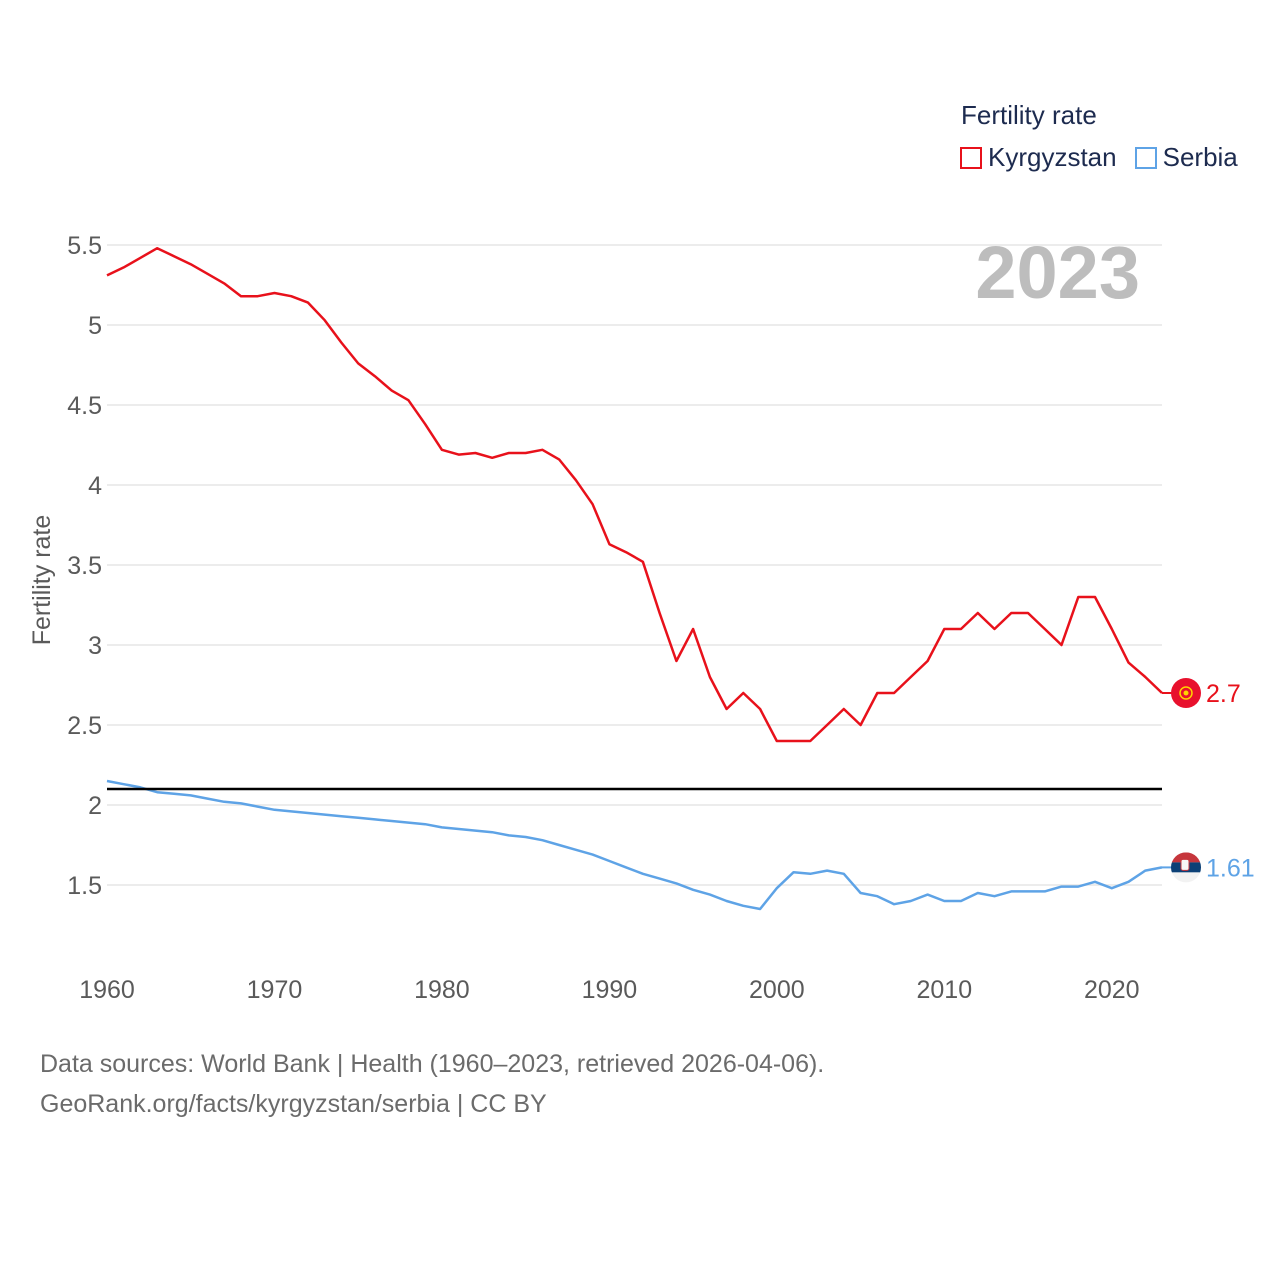 Image resolution: width=1280 pixels, height=1280 pixels. What do you see at coordinates (1200, 157) in the screenshot?
I see `legend-label-serbia: Serbia` at bounding box center [1200, 157].